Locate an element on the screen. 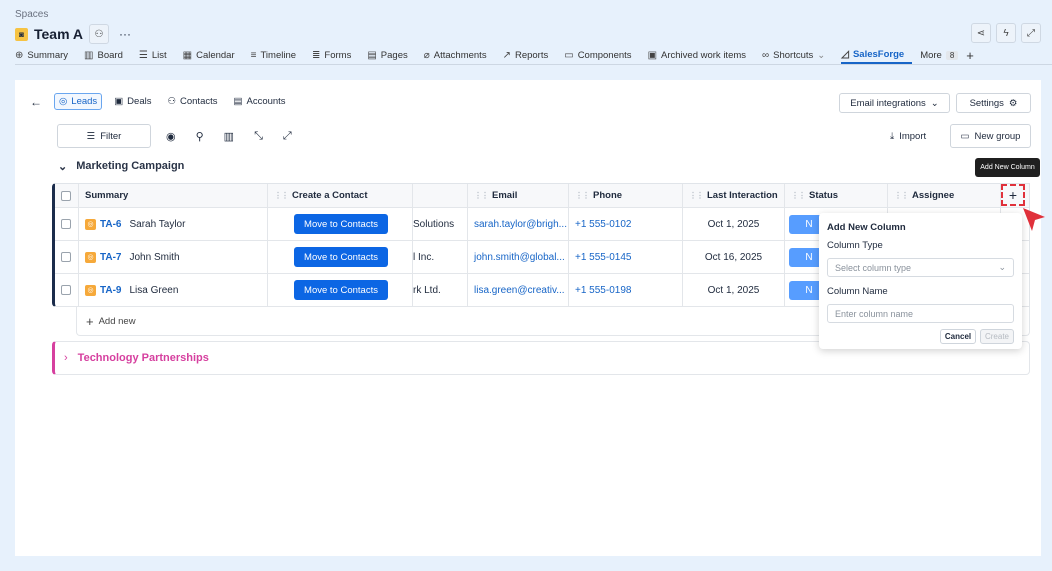 The height and width of the screenshot is (571, 1052). settings-label: Settings is located at coordinates (986, 103).